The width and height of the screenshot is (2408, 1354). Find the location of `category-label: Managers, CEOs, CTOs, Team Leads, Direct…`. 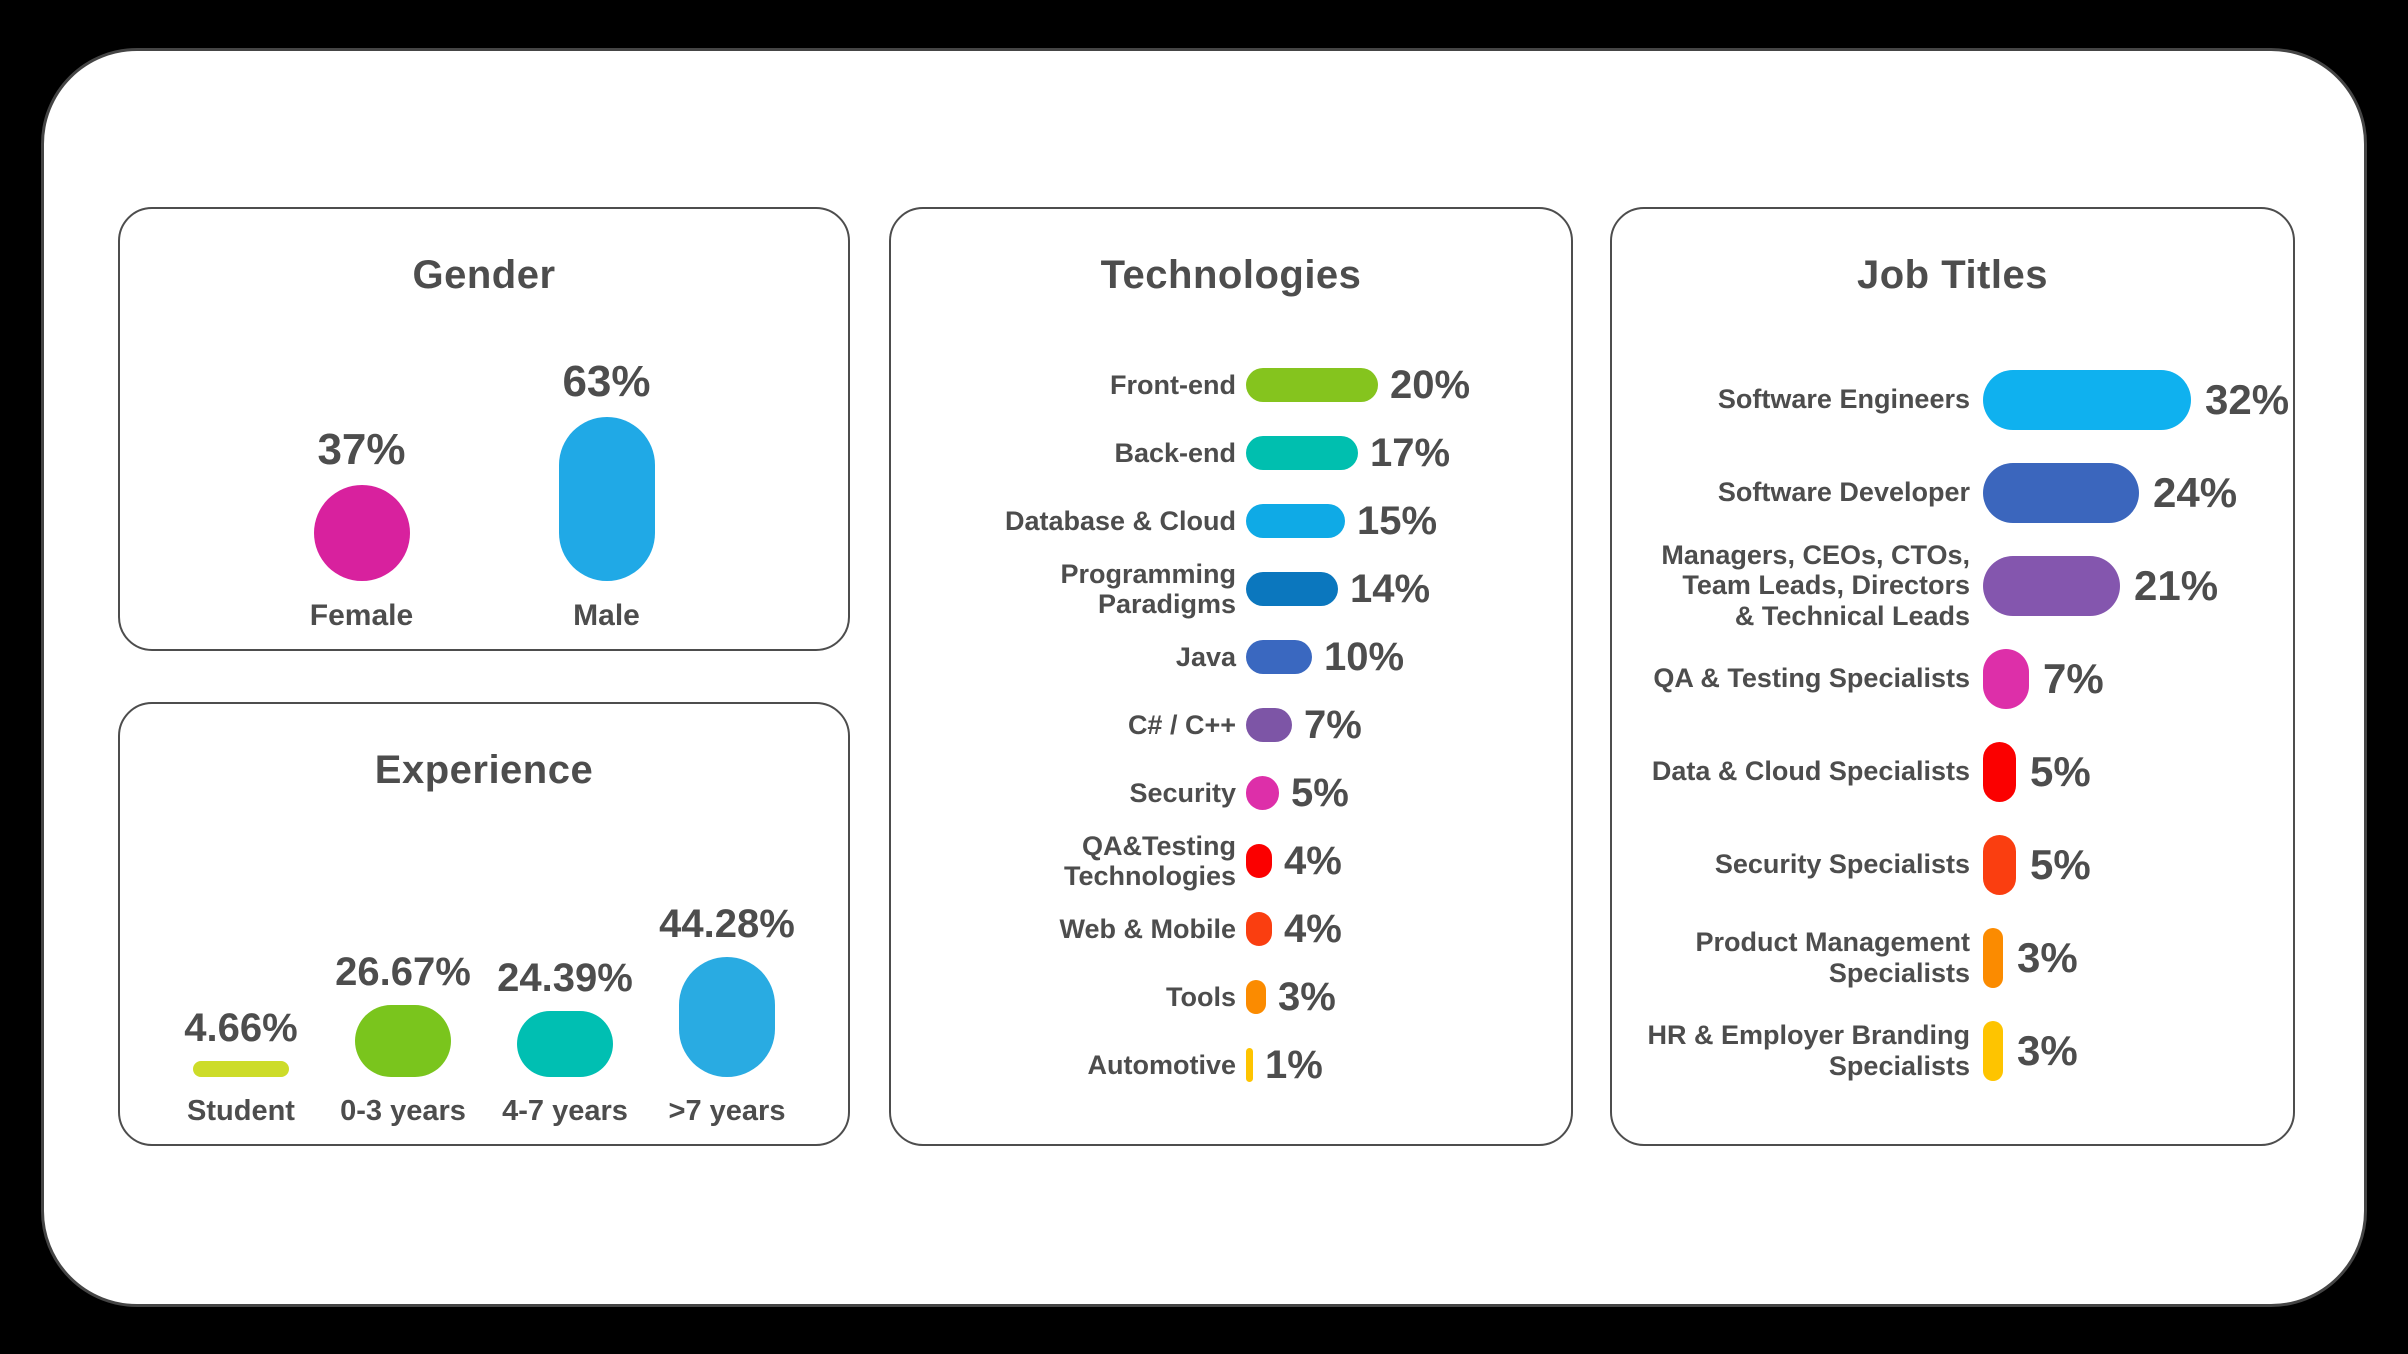

category-label: Managers, CEOs, CTOs, Team Leads, Direct… is located at coordinates (1815, 585).